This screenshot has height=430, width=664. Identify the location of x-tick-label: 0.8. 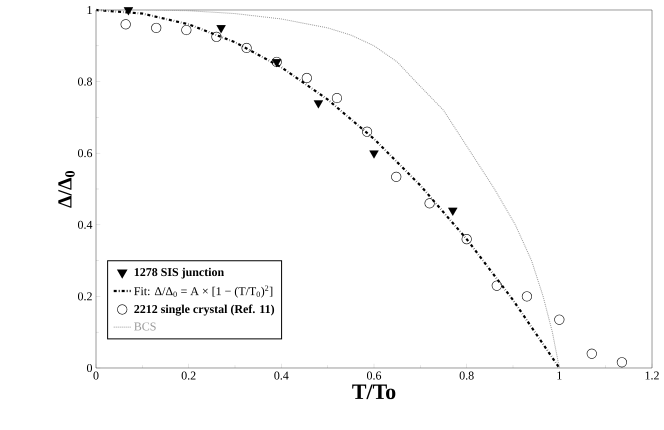
(467, 376).